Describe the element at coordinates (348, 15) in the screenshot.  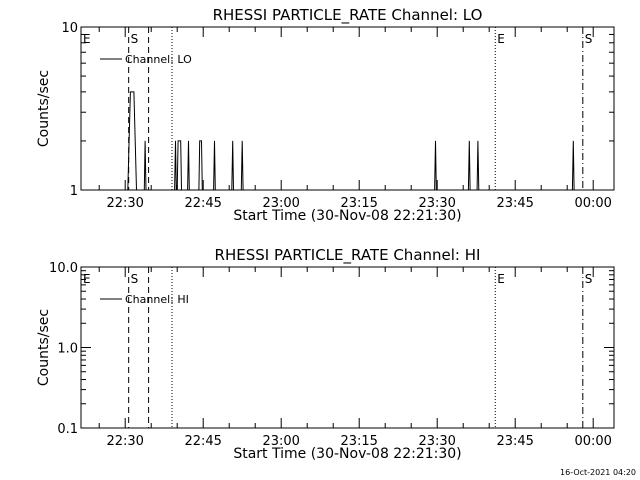
I see `chart-title: RHESSI PARTICLE_RATE Channel: LO` at that location.